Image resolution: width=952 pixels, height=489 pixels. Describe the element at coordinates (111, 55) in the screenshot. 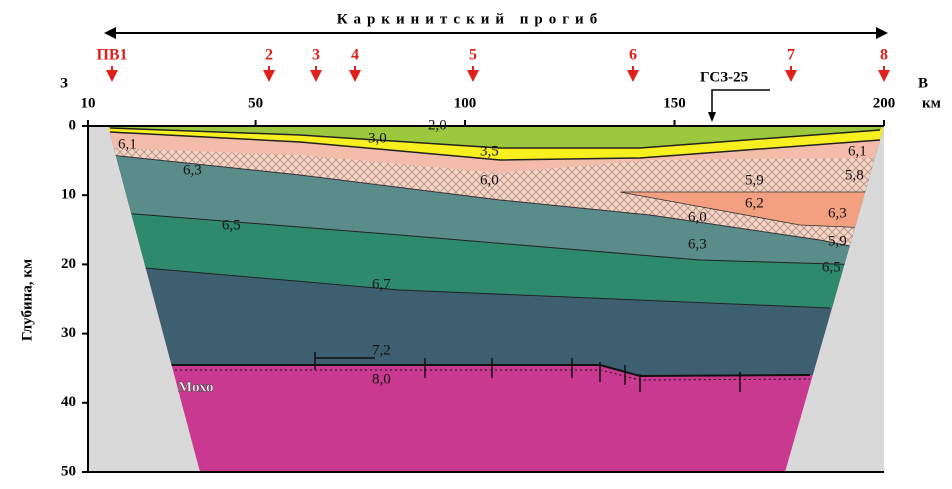

I see `shot-point-label: ПВ1` at that location.